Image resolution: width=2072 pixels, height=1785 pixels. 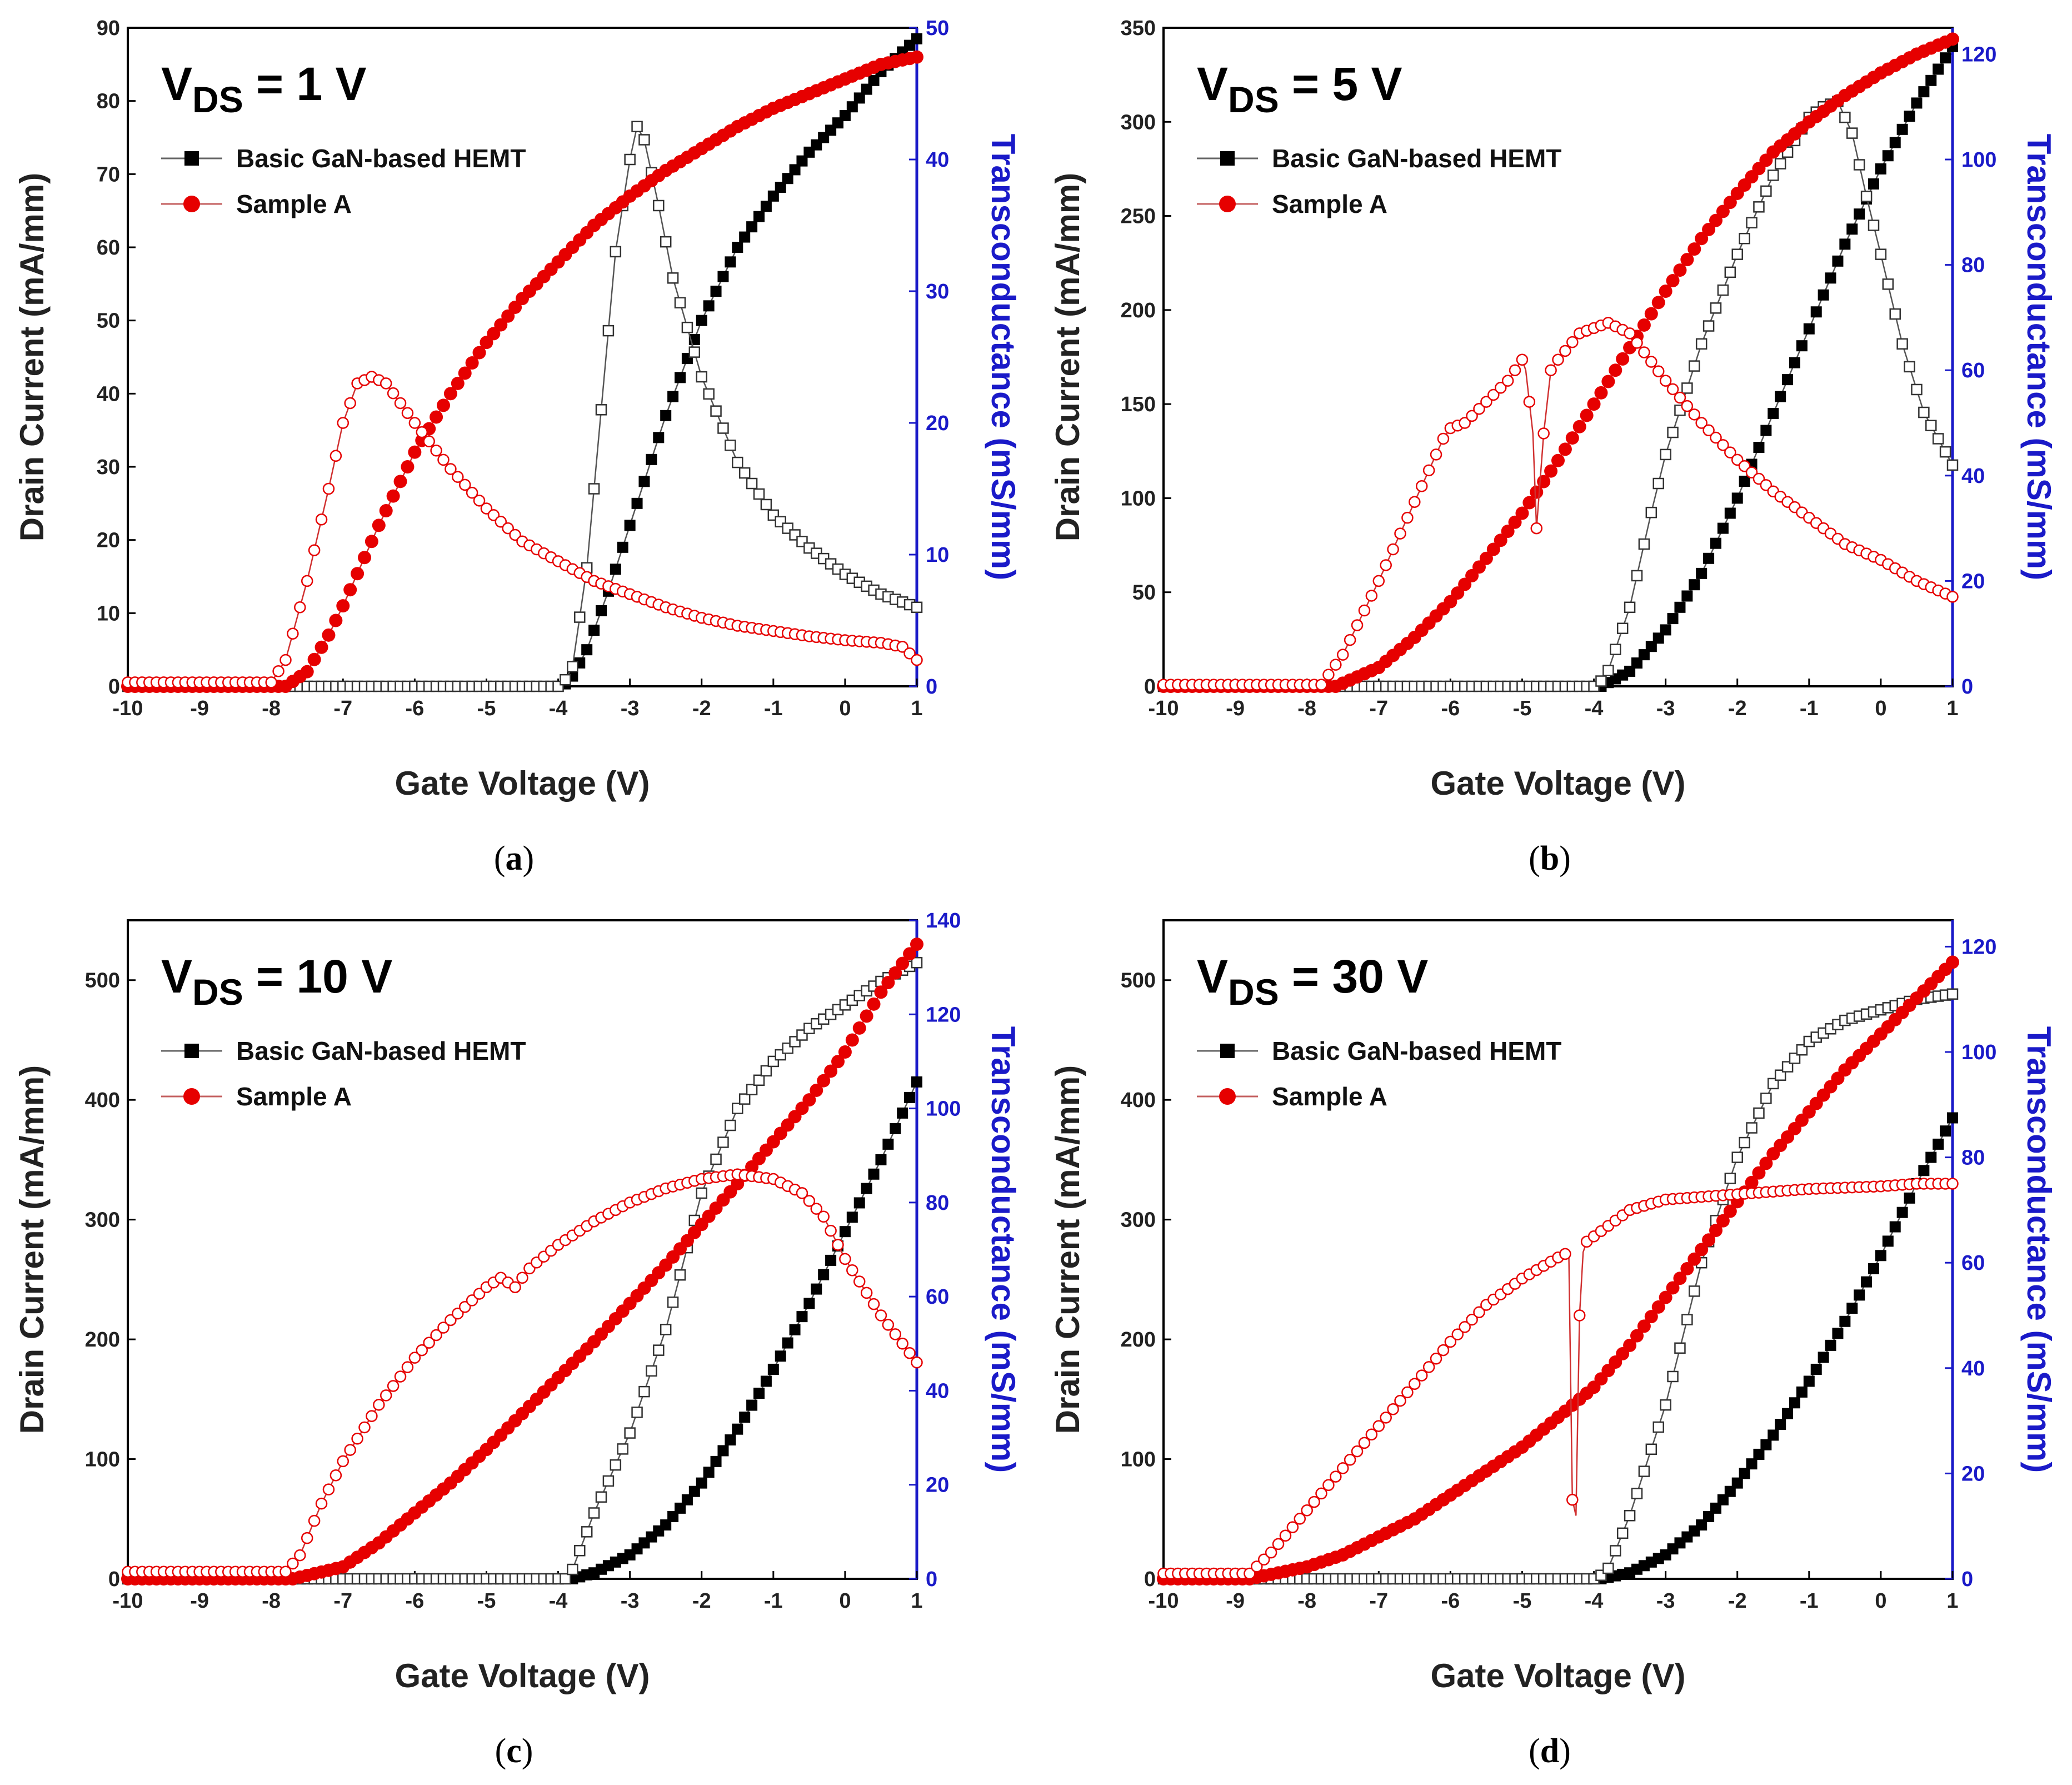 I want to click on y2-tick-label: 60, so click(x=938, y=1297).